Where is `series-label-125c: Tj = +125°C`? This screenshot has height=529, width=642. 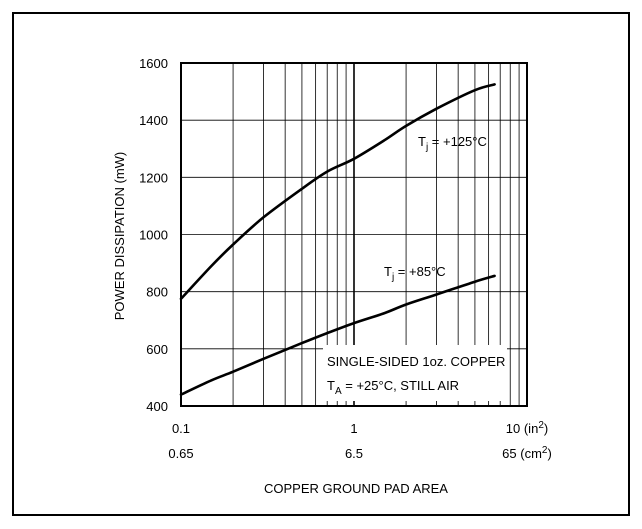 series-label-125c: Tj = +125°C is located at coordinates (452, 143).